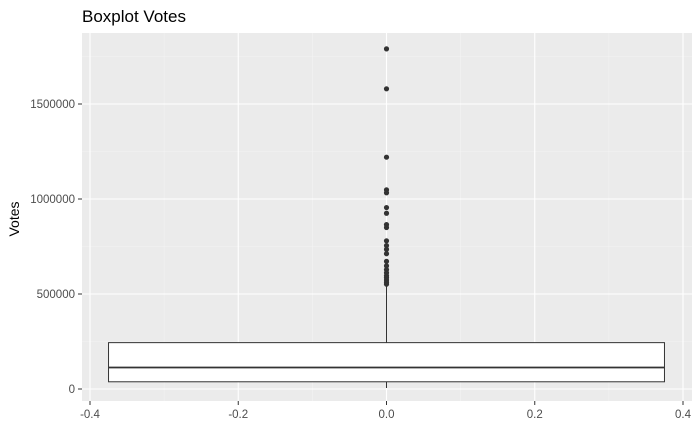  What do you see at coordinates (386, 362) in the screenshot?
I see `box-iqr` at bounding box center [386, 362].